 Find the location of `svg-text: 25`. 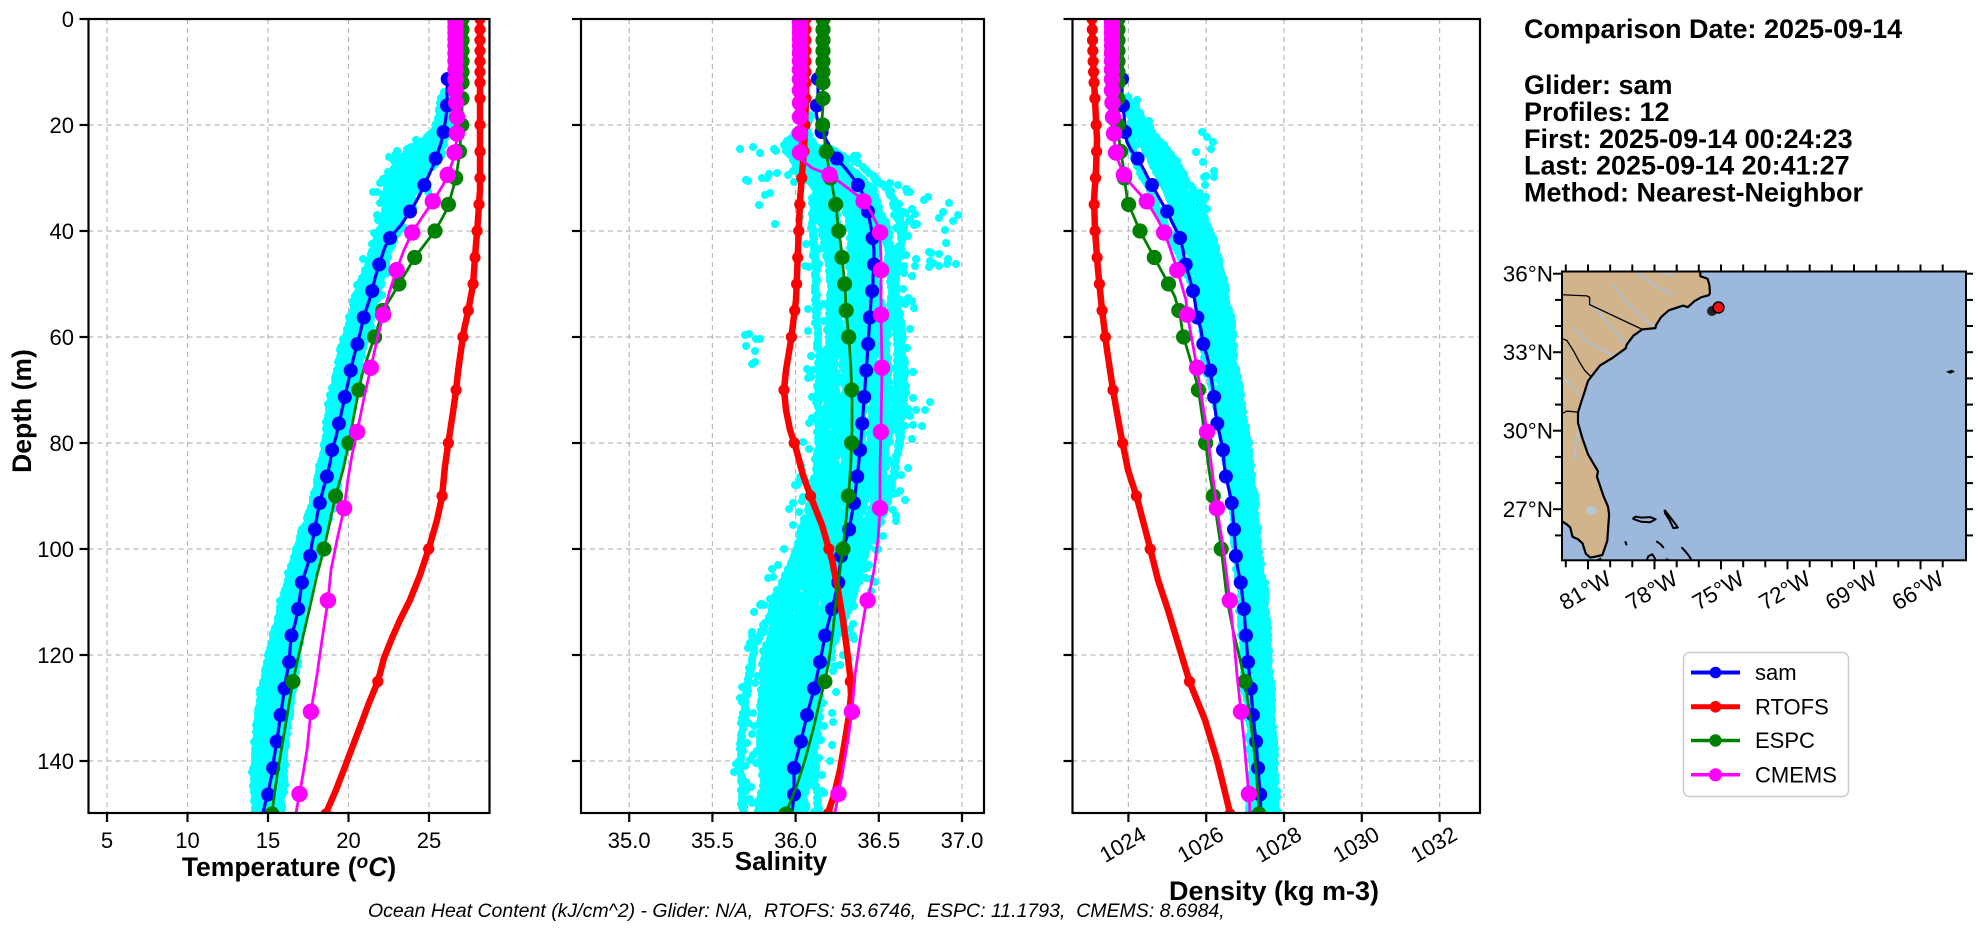

svg-text: 25 is located at coordinates (429, 840).